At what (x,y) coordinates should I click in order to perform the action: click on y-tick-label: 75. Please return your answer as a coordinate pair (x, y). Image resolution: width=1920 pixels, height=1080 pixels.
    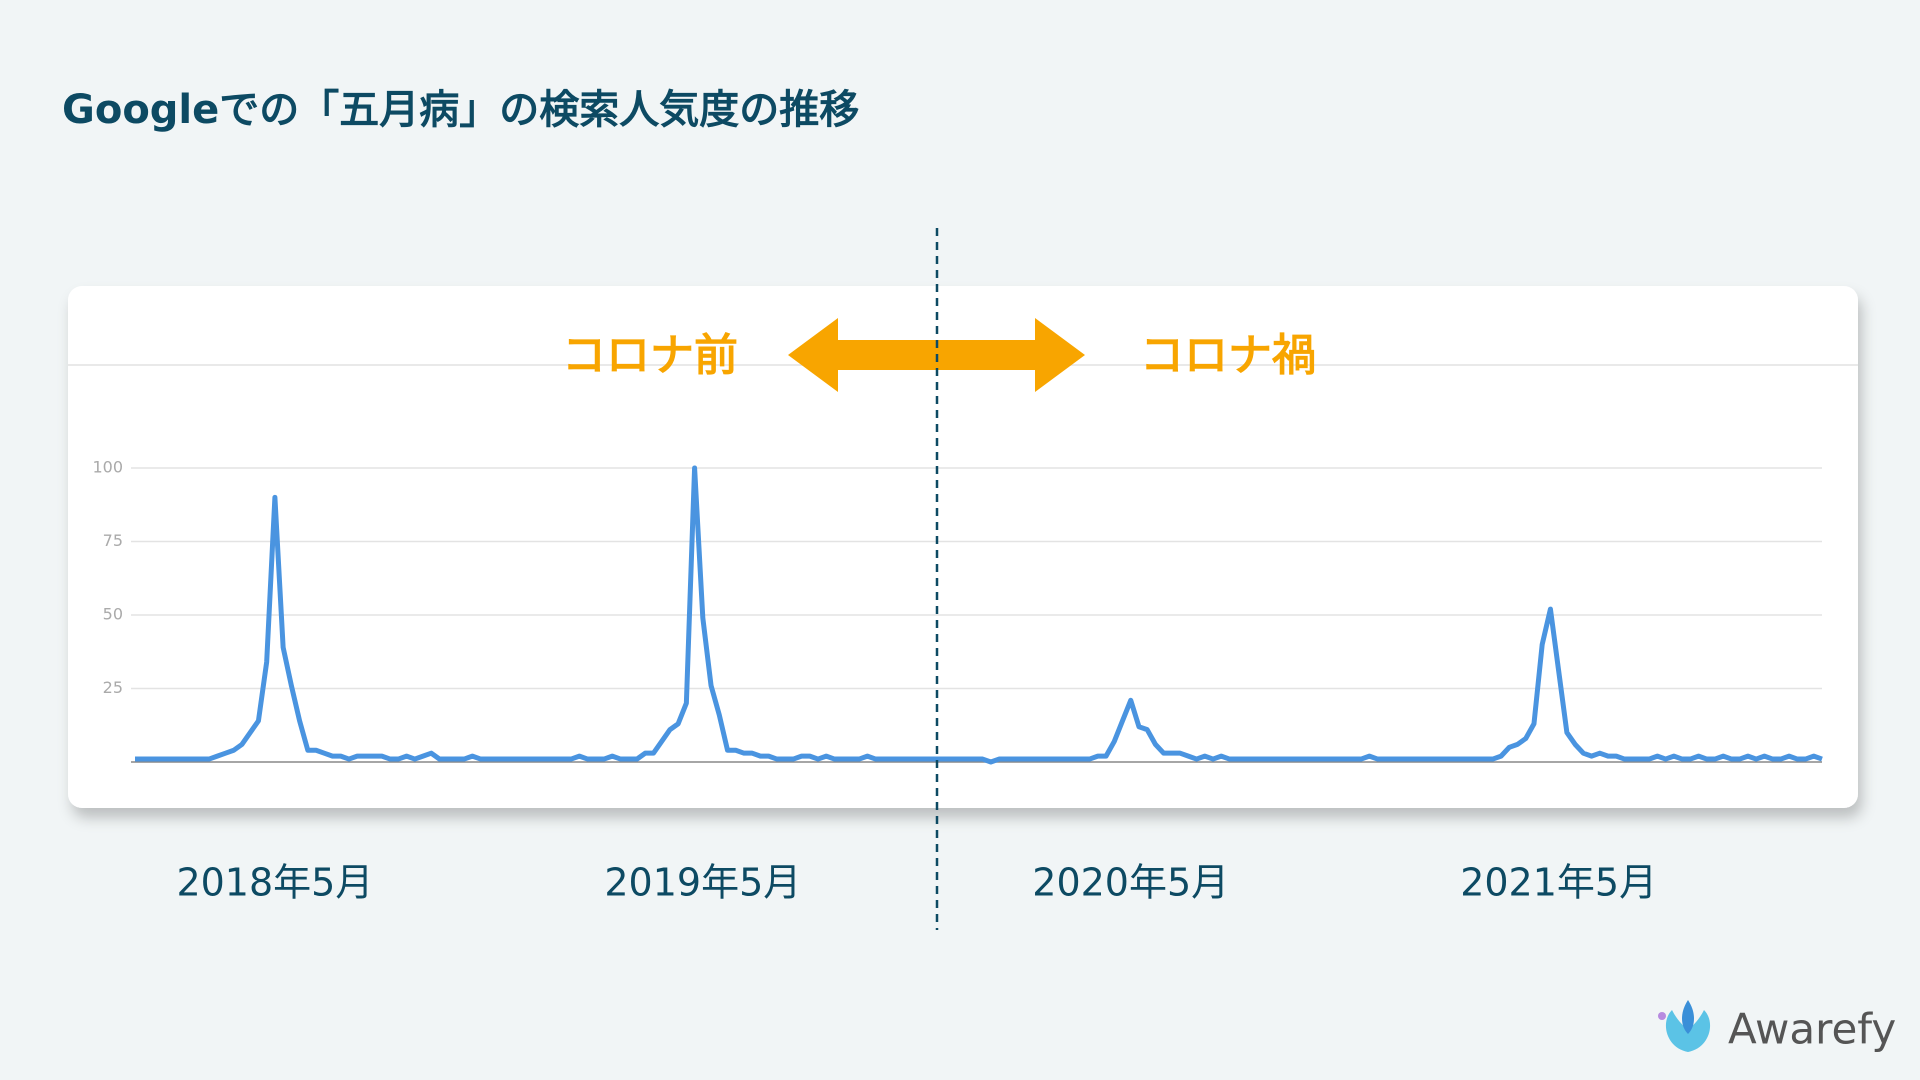
    Looking at the image, I should click on (113, 540).